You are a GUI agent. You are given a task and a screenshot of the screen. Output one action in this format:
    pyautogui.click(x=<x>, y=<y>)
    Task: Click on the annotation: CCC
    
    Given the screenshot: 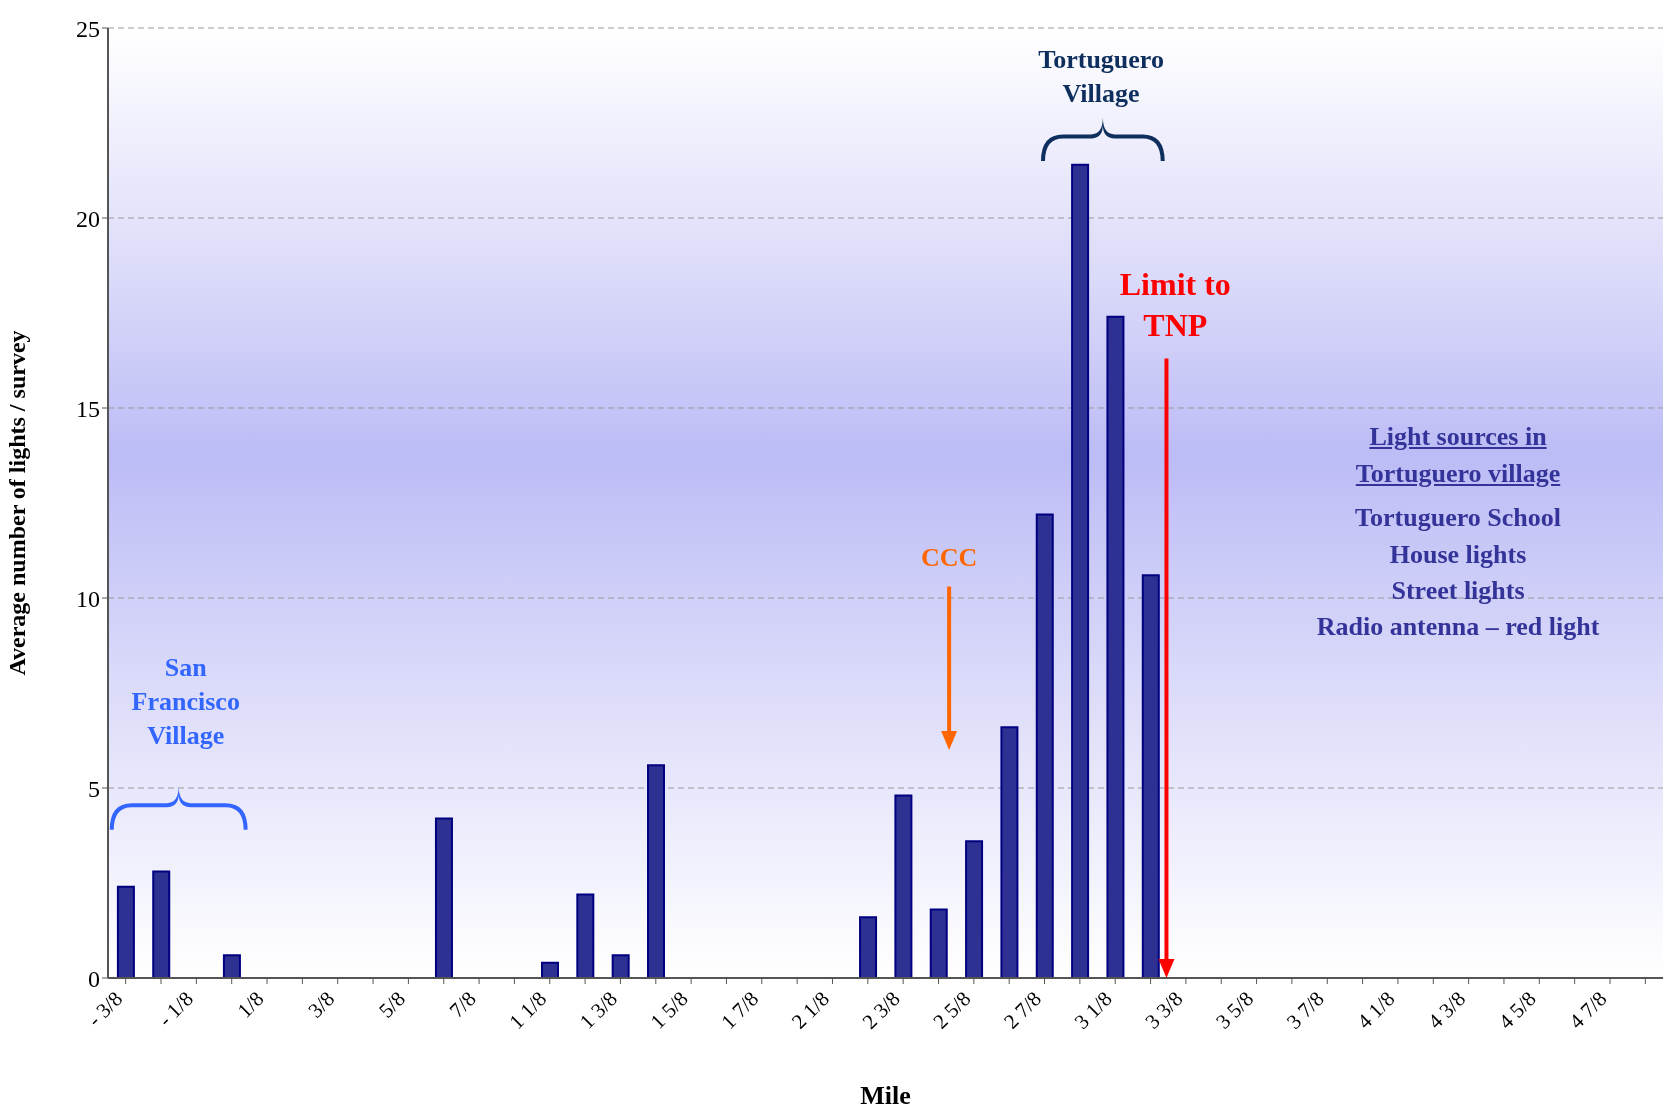 What is the action you would take?
    pyautogui.click(x=949, y=558)
    